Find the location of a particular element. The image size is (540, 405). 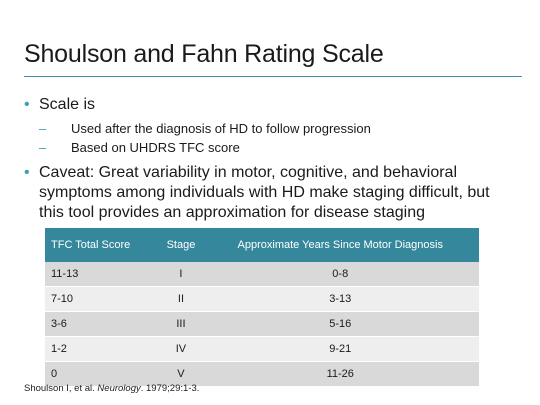

table-cell: I is located at coordinates (181, 274).